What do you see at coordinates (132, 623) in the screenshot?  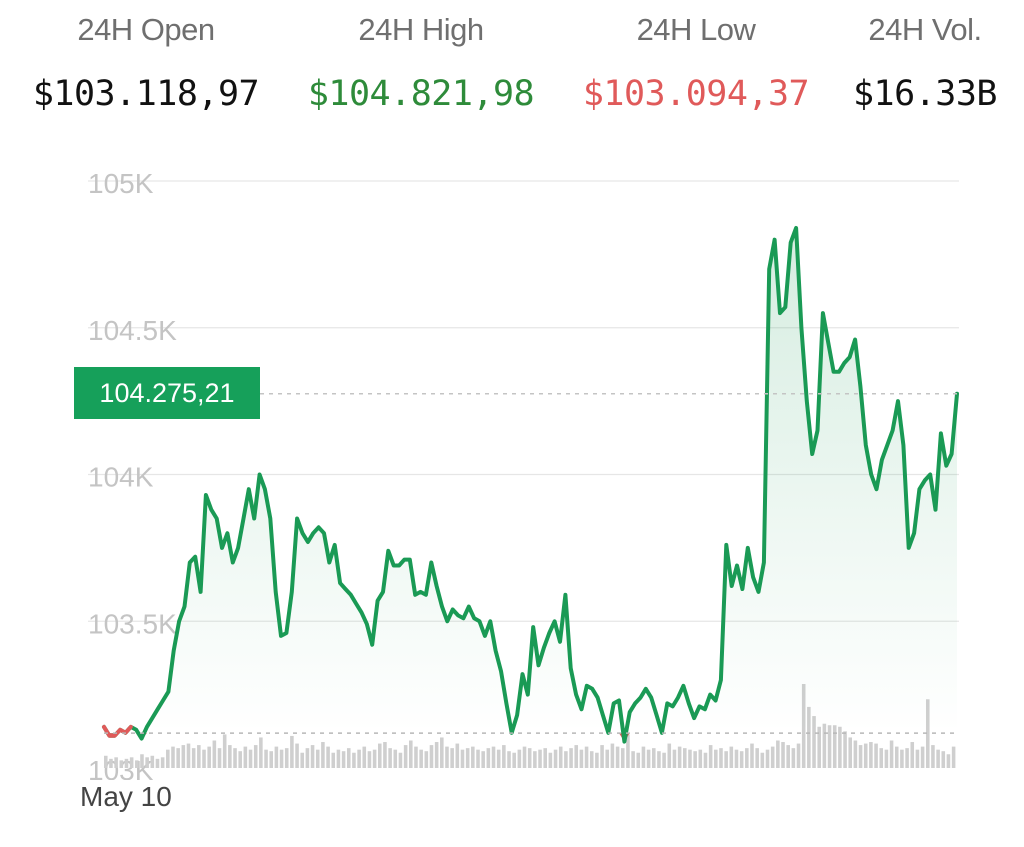 I see `y-tick-label: 103.5K` at bounding box center [132, 623].